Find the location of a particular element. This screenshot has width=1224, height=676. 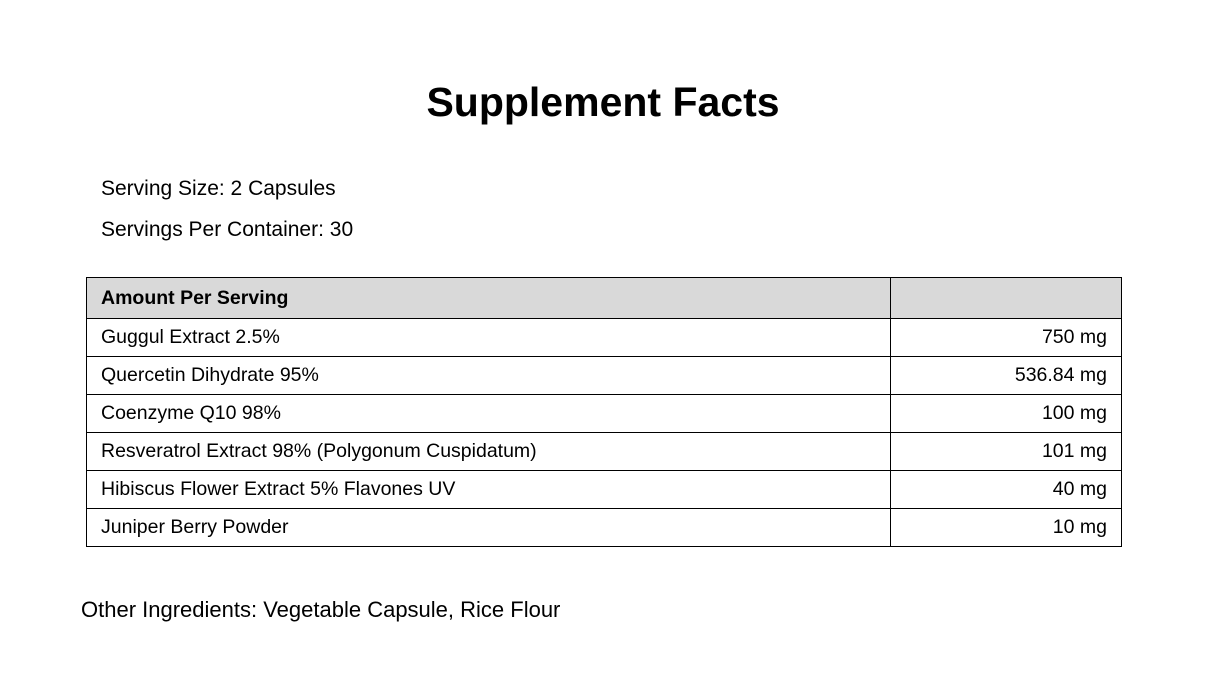

page-title: Supplement Facts is located at coordinates (603, 102).